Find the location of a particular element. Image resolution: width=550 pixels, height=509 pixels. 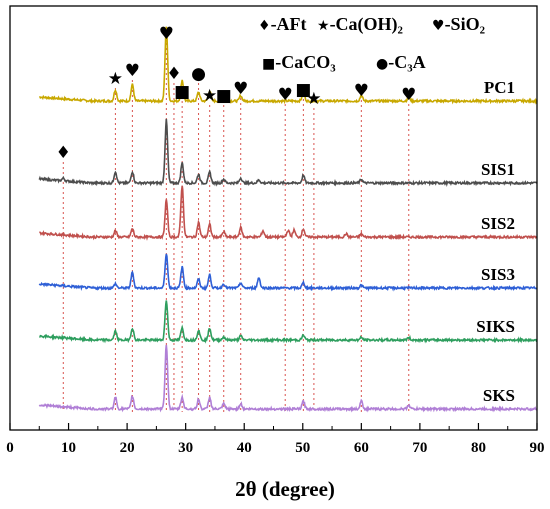

x-axis: 0 10 20 30 40 50 60 70 80 90 is located at coordinates (275, 439).